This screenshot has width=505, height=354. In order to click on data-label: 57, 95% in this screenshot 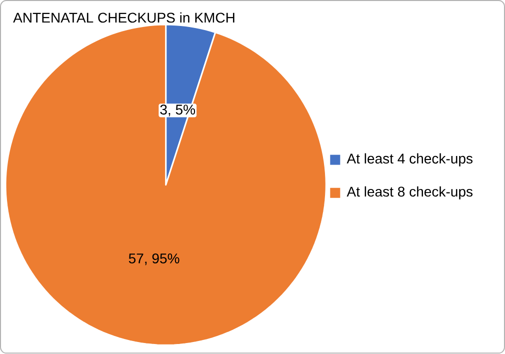, I will do `click(154, 260)`.